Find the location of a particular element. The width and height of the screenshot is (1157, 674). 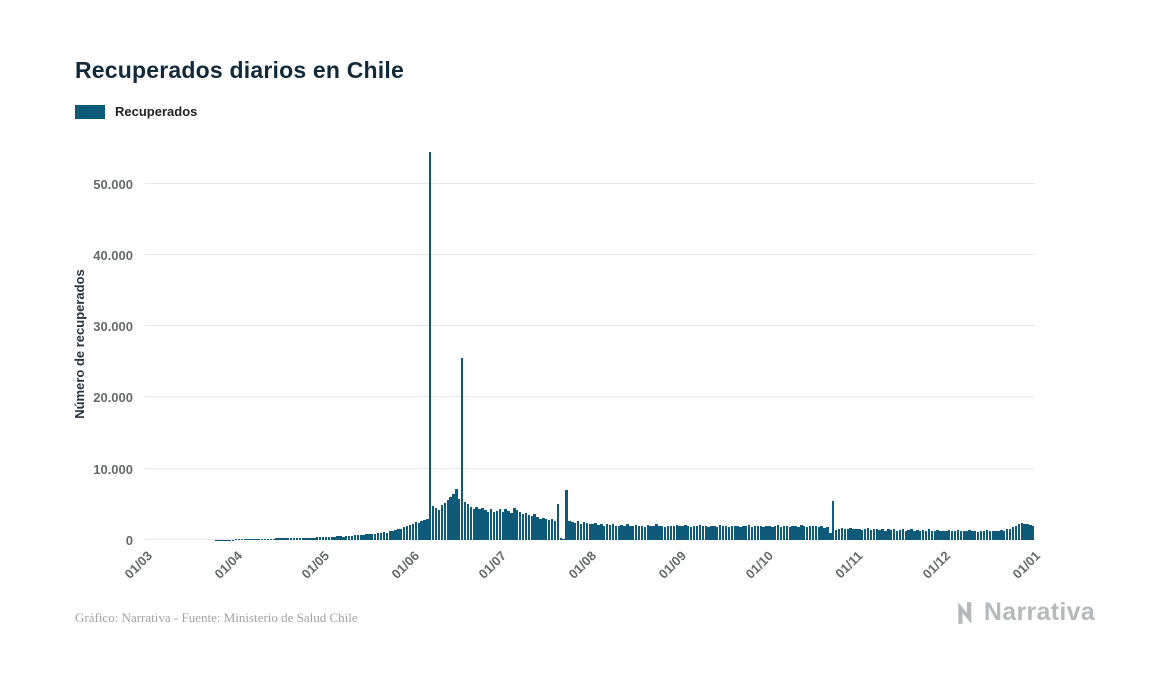

legend: Recuperados is located at coordinates (136, 111).